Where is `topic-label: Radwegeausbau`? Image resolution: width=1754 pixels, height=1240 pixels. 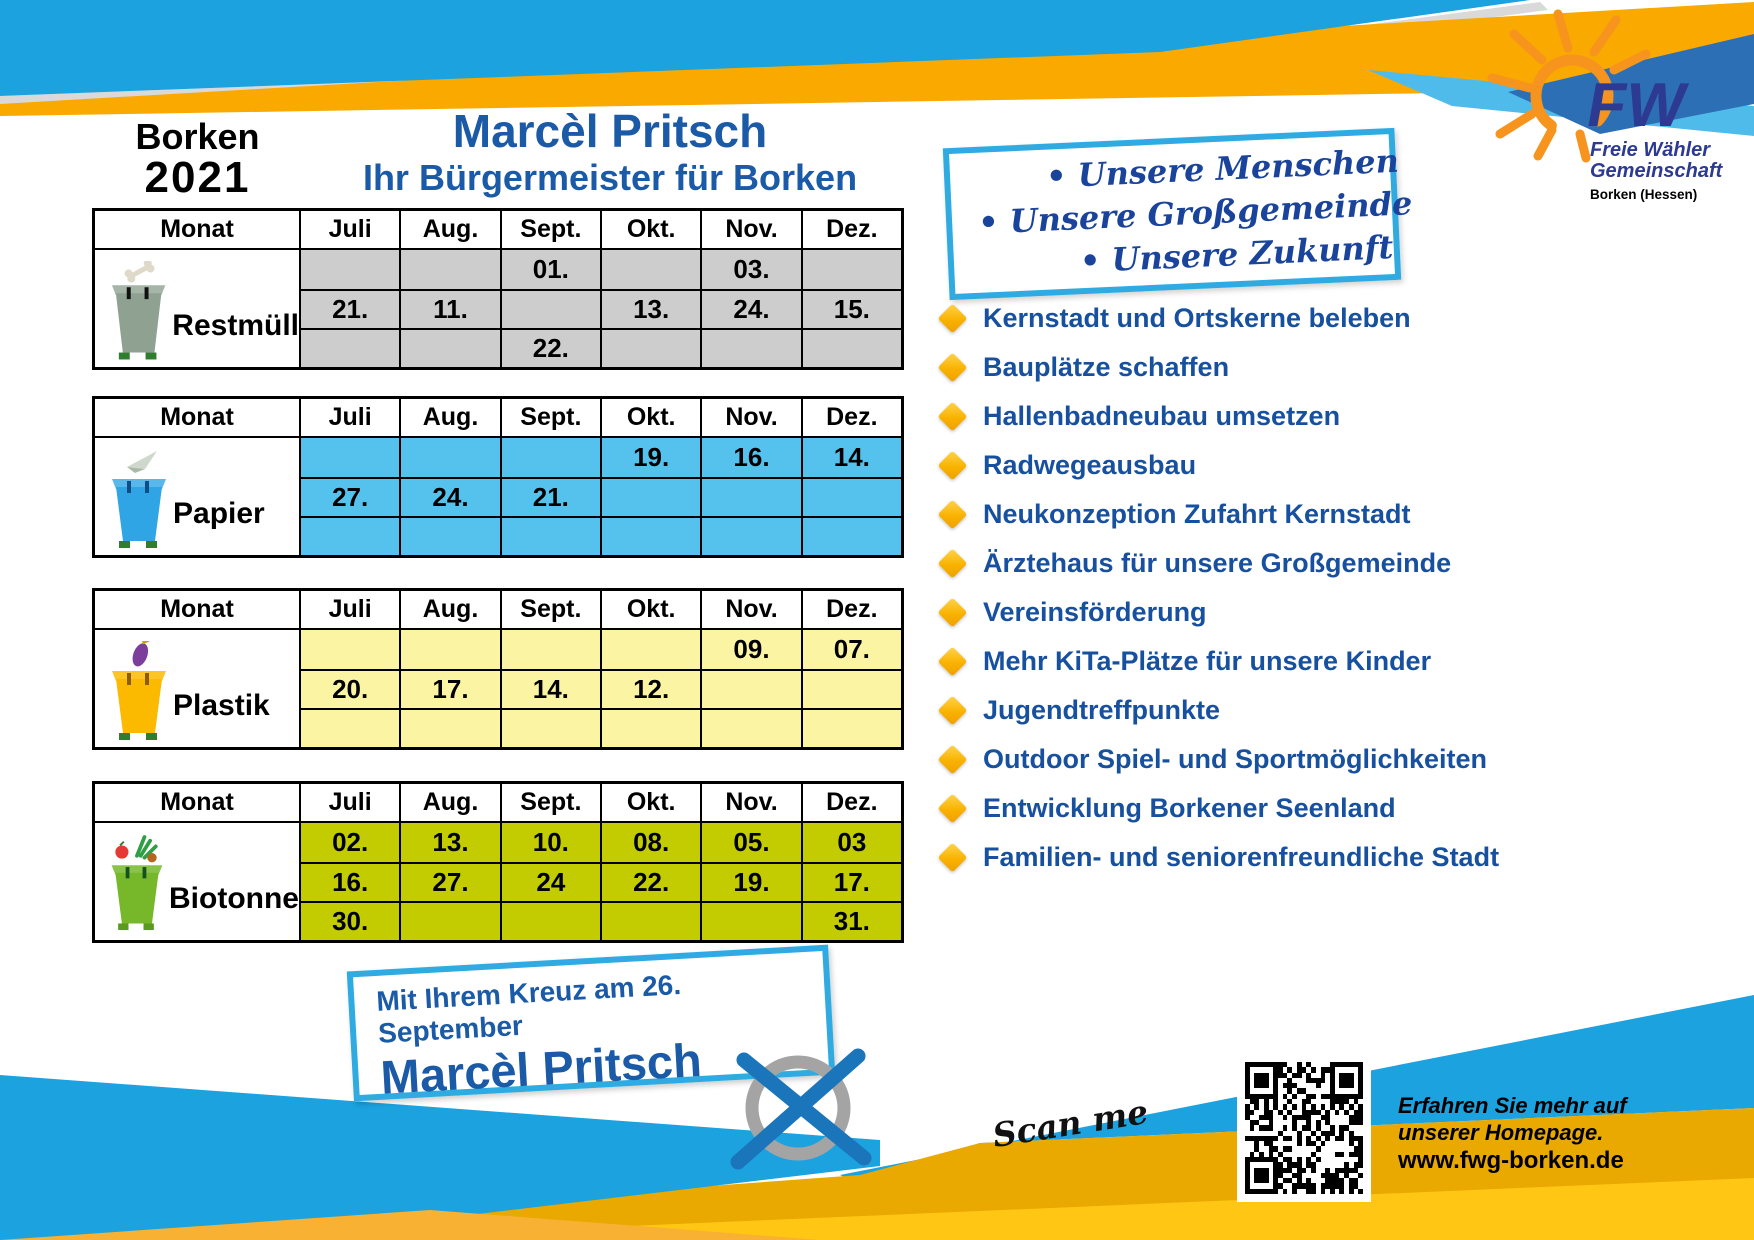 topic-label: Radwegeausbau is located at coordinates (1090, 465).